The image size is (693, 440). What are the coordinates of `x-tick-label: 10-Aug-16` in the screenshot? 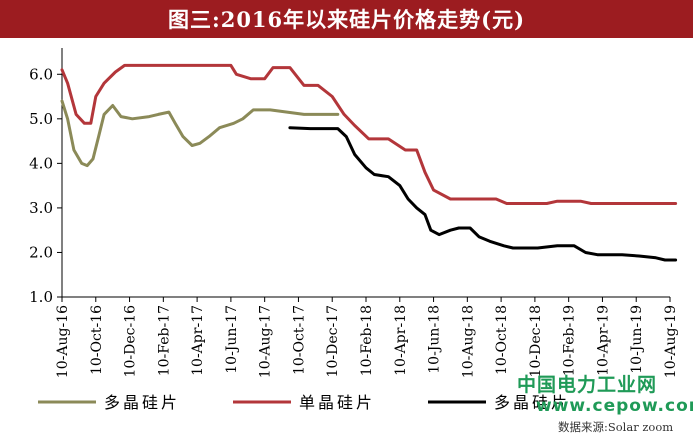 It's located at (63, 341).